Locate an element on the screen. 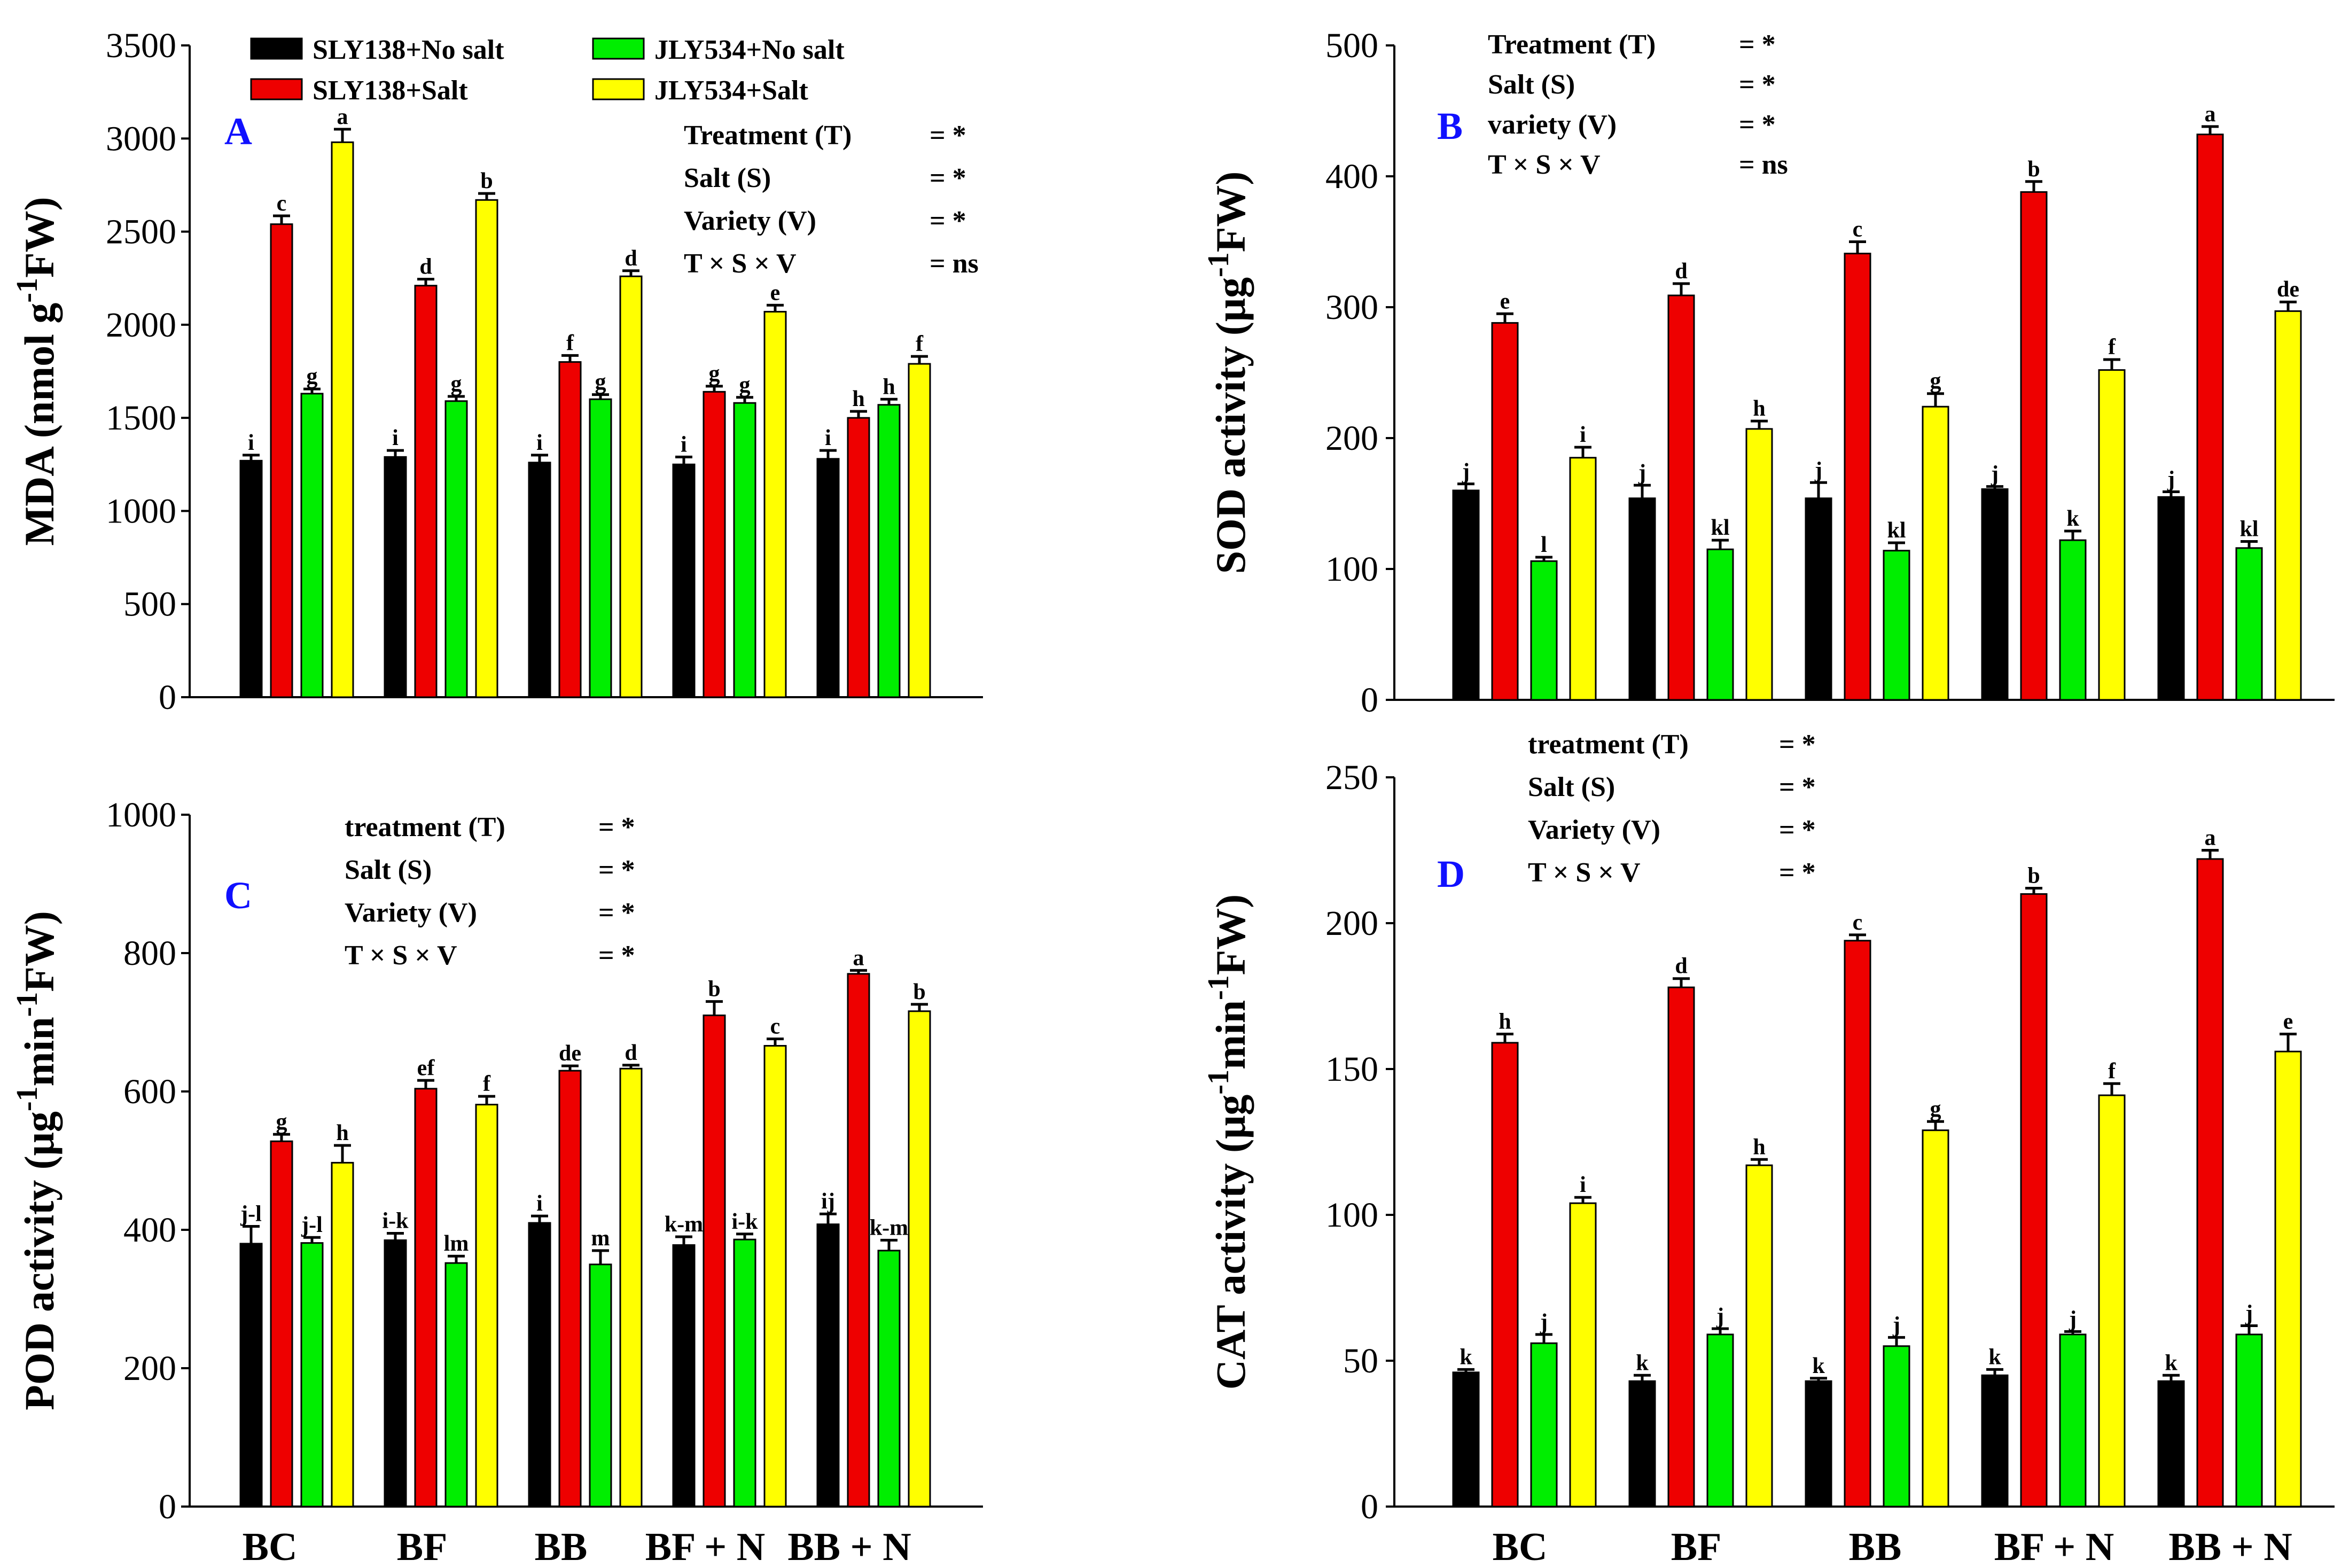  legend-swatch-sly138-salt is located at coordinates (276, 89).